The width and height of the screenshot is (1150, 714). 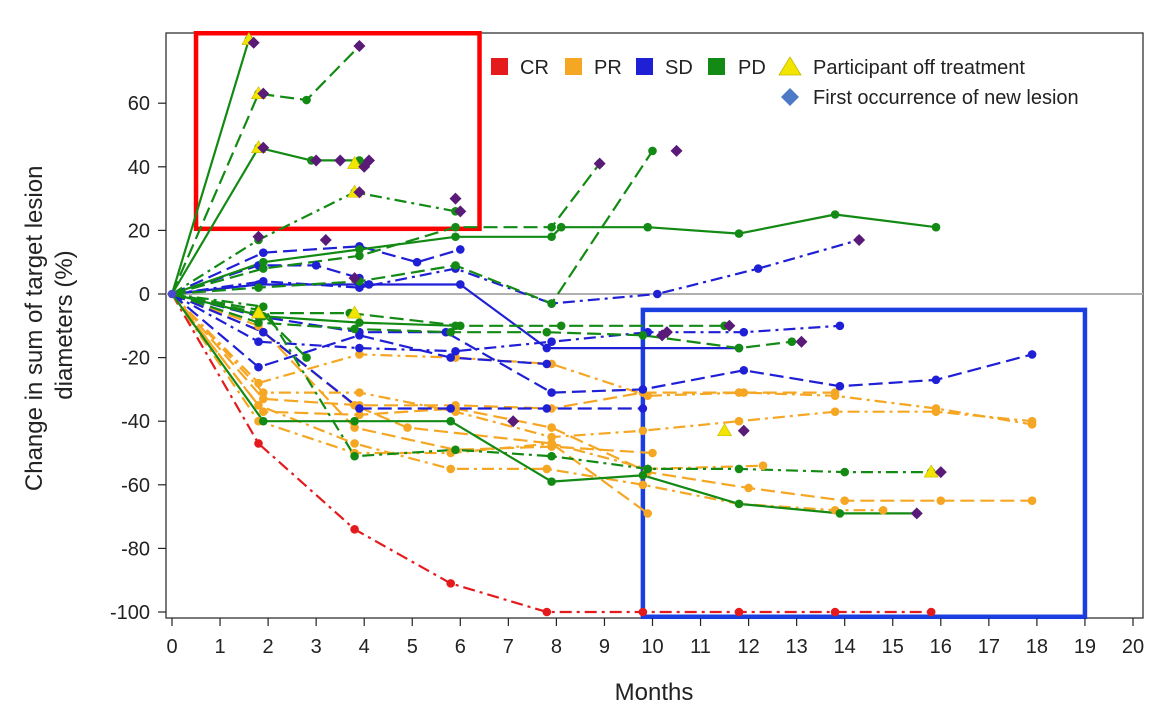 I want to click on legend-new-lesion-icon, so click(x=790, y=97).